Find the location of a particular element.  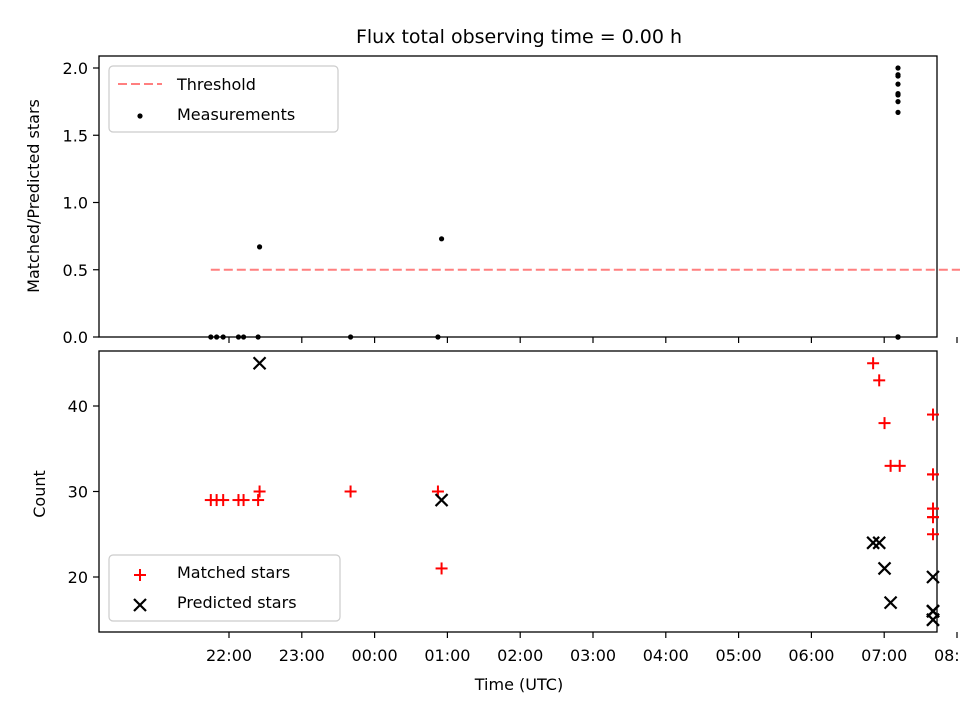

top-y-tick-label: 1.5 is located at coordinates (75, 135).